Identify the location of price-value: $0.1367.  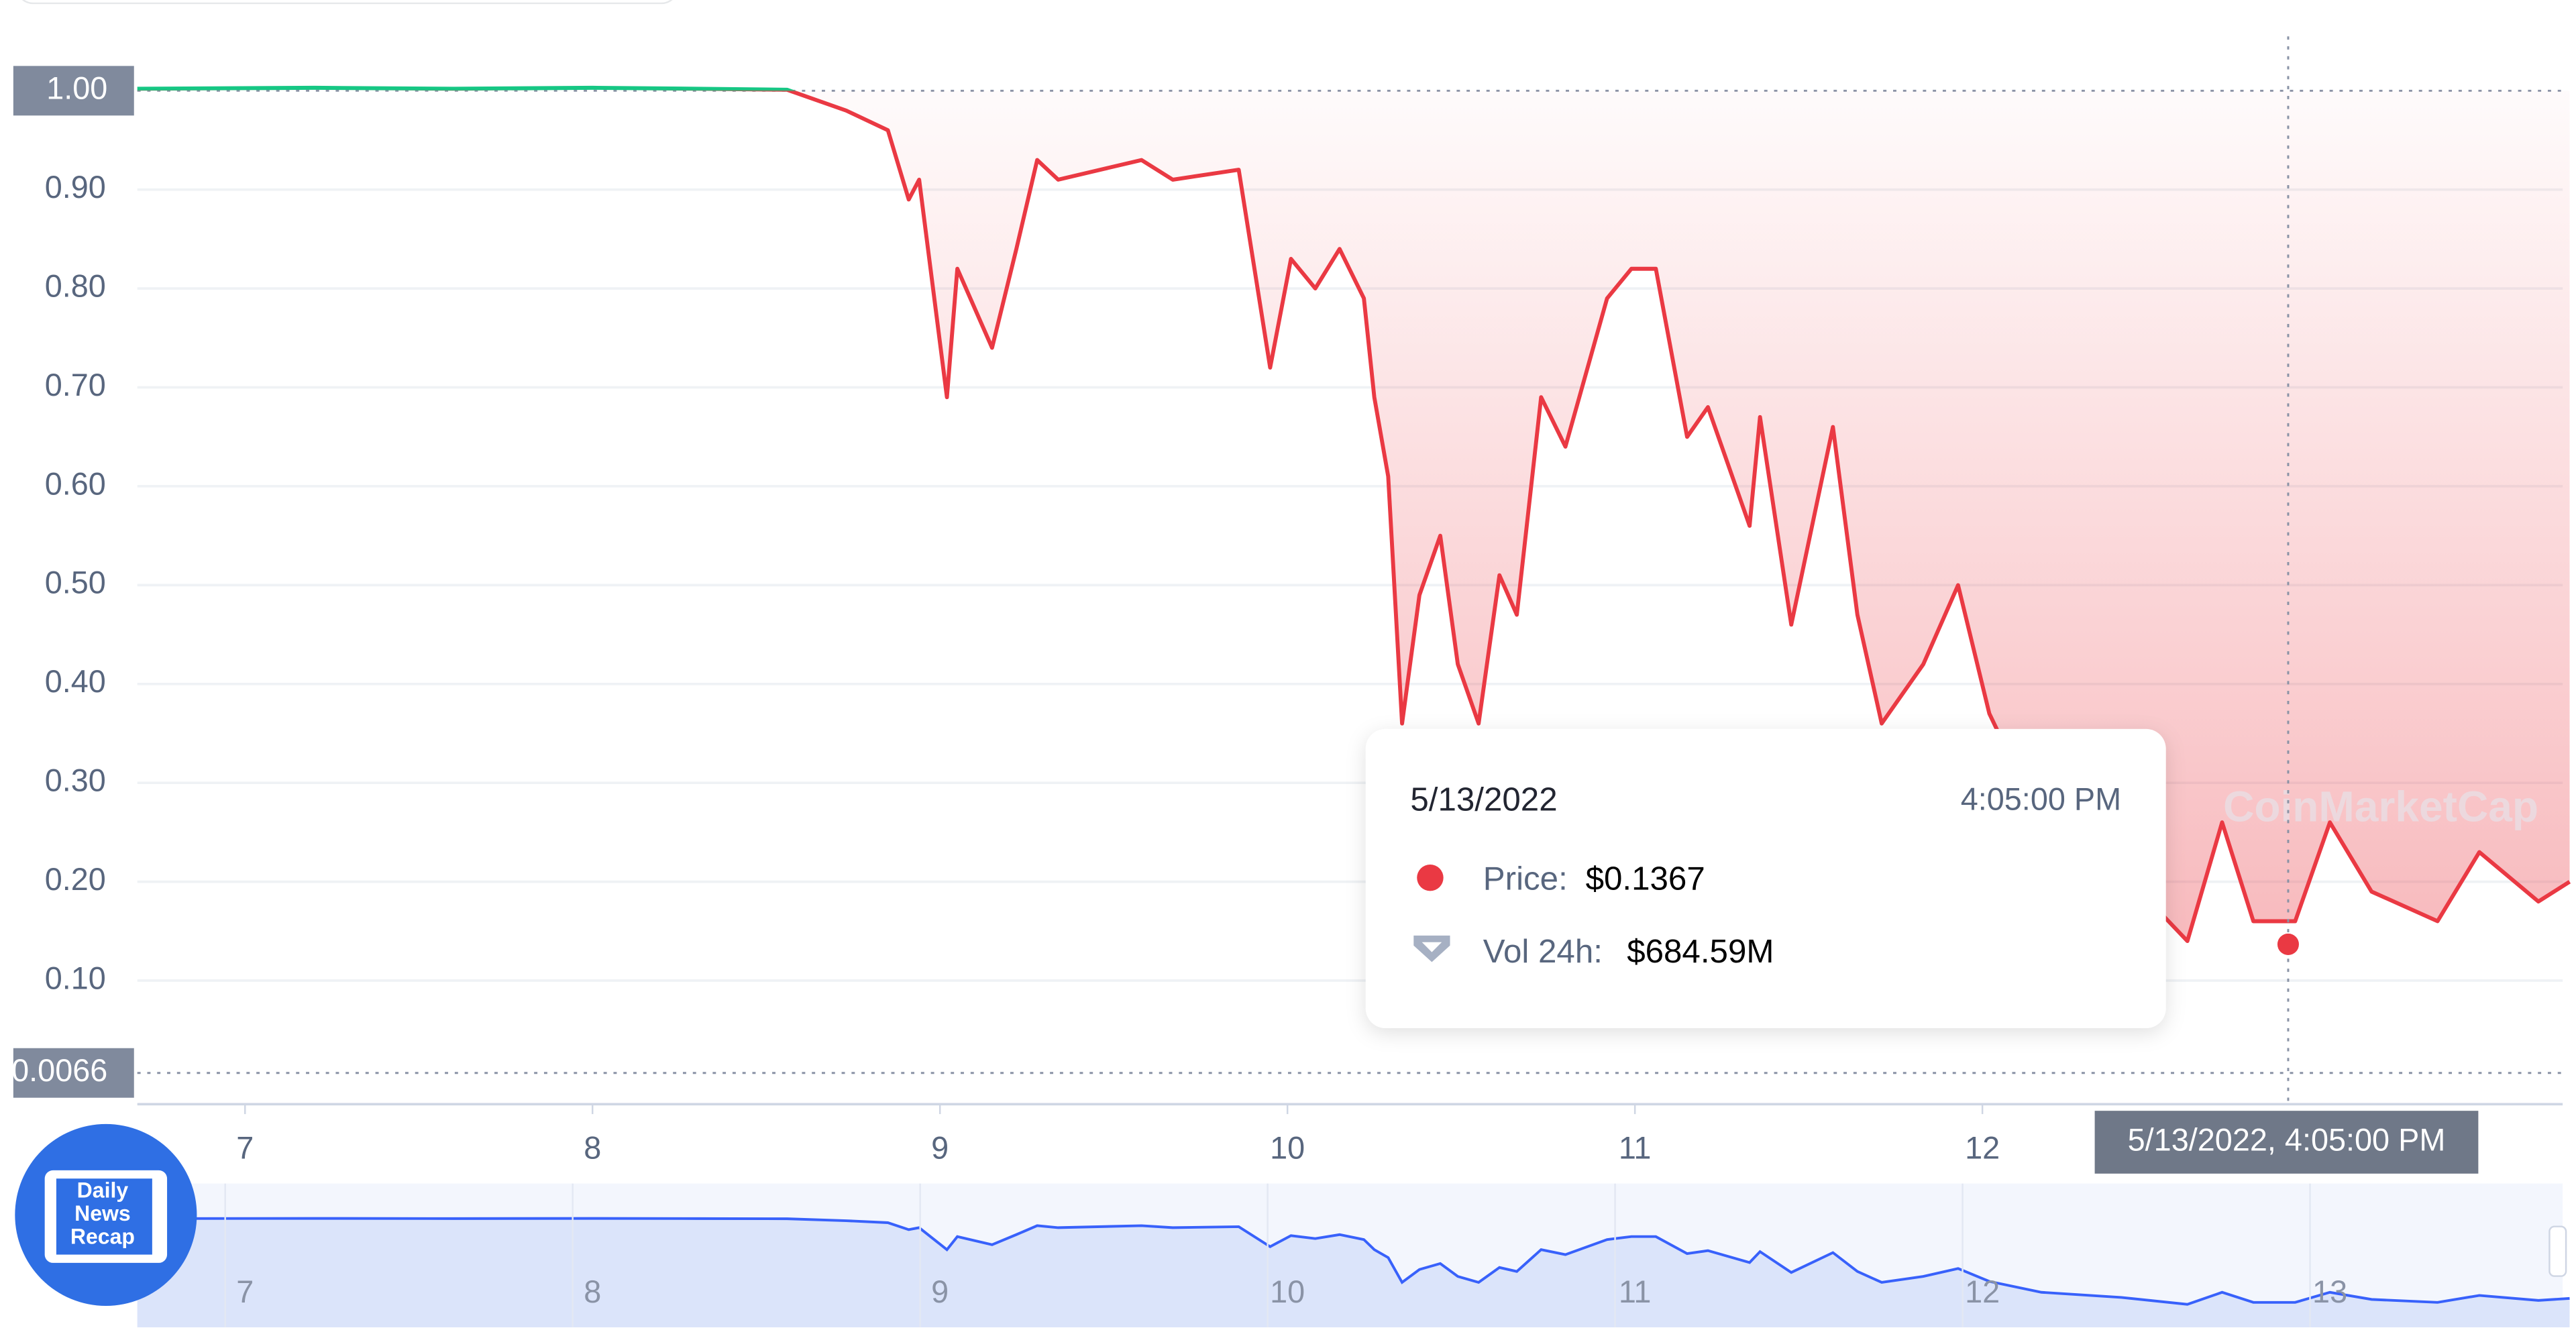
(1645, 879).